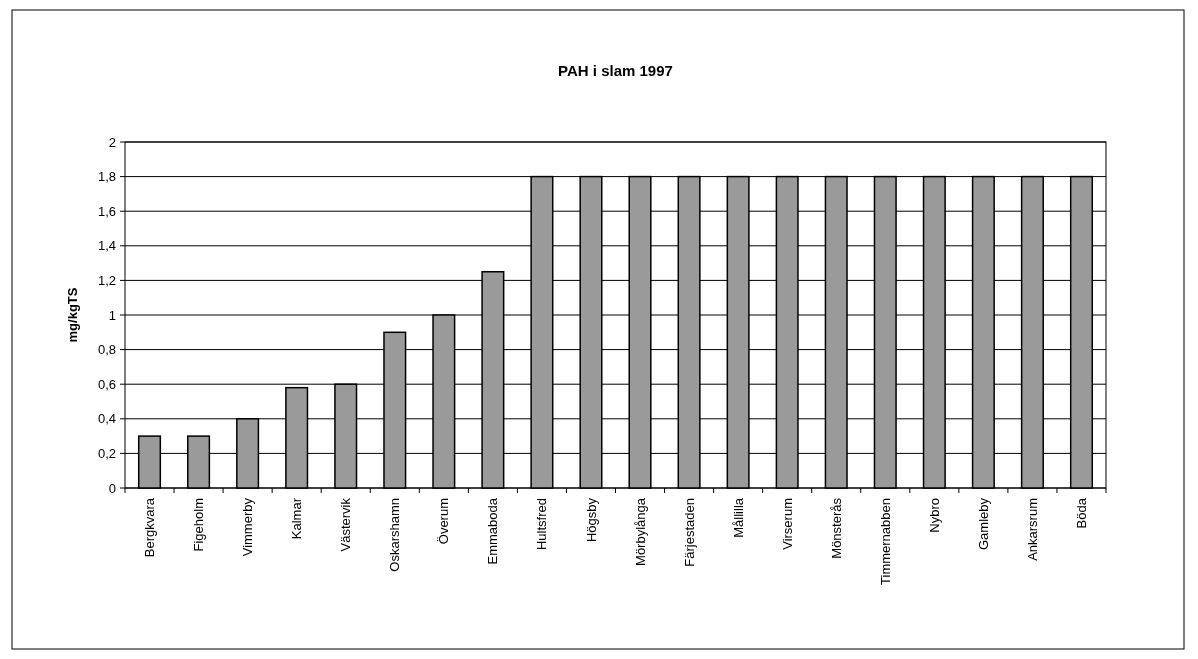  I want to click on y-tick-label: 0,4, so click(106, 419).